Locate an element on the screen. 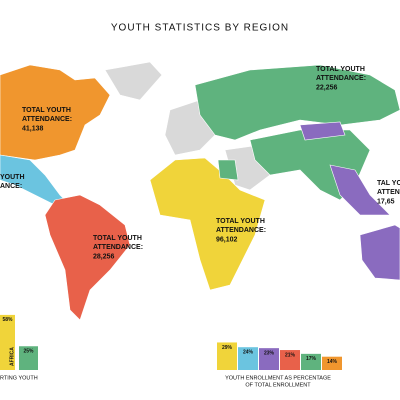  australia is located at coordinates (379, 252).